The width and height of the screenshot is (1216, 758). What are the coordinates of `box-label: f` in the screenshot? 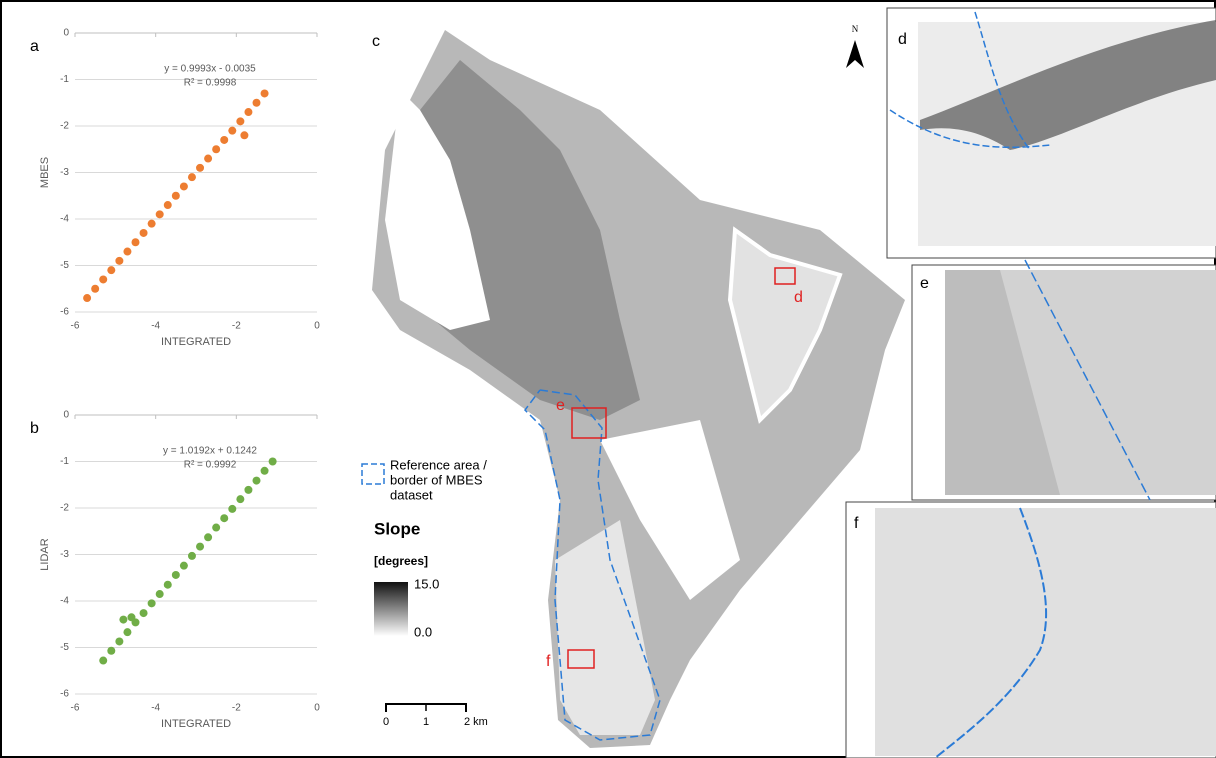 It's located at (548, 661).